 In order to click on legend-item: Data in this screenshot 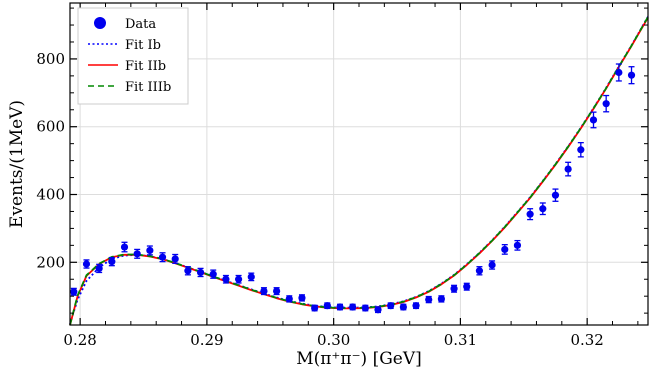, I will do `click(125, 24)`.